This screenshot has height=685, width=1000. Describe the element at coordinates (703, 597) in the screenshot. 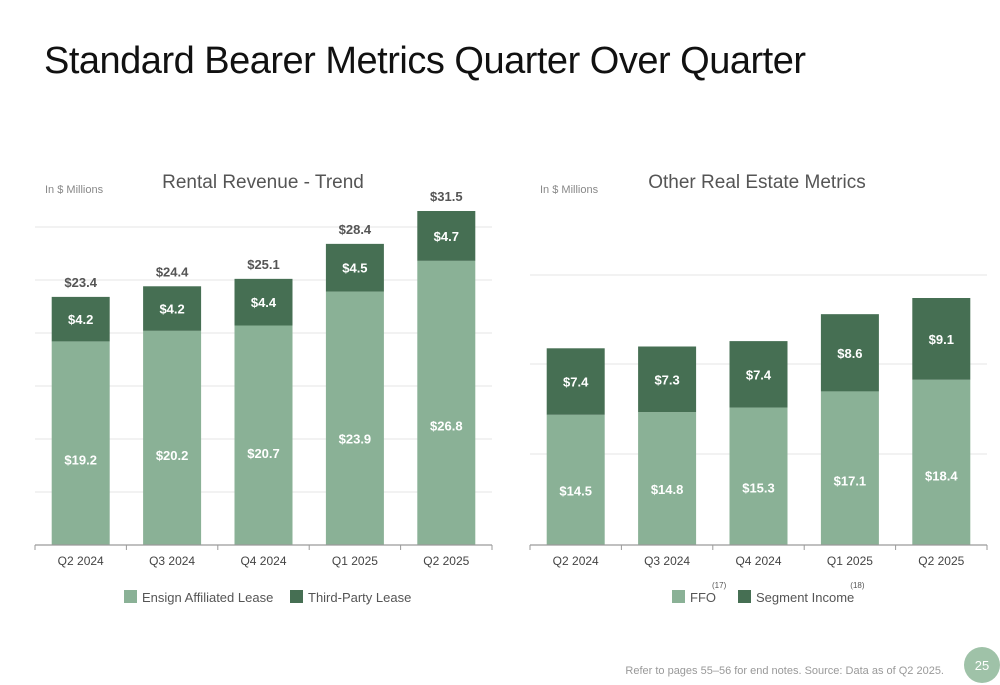

I see `legend-label: FFO` at that location.